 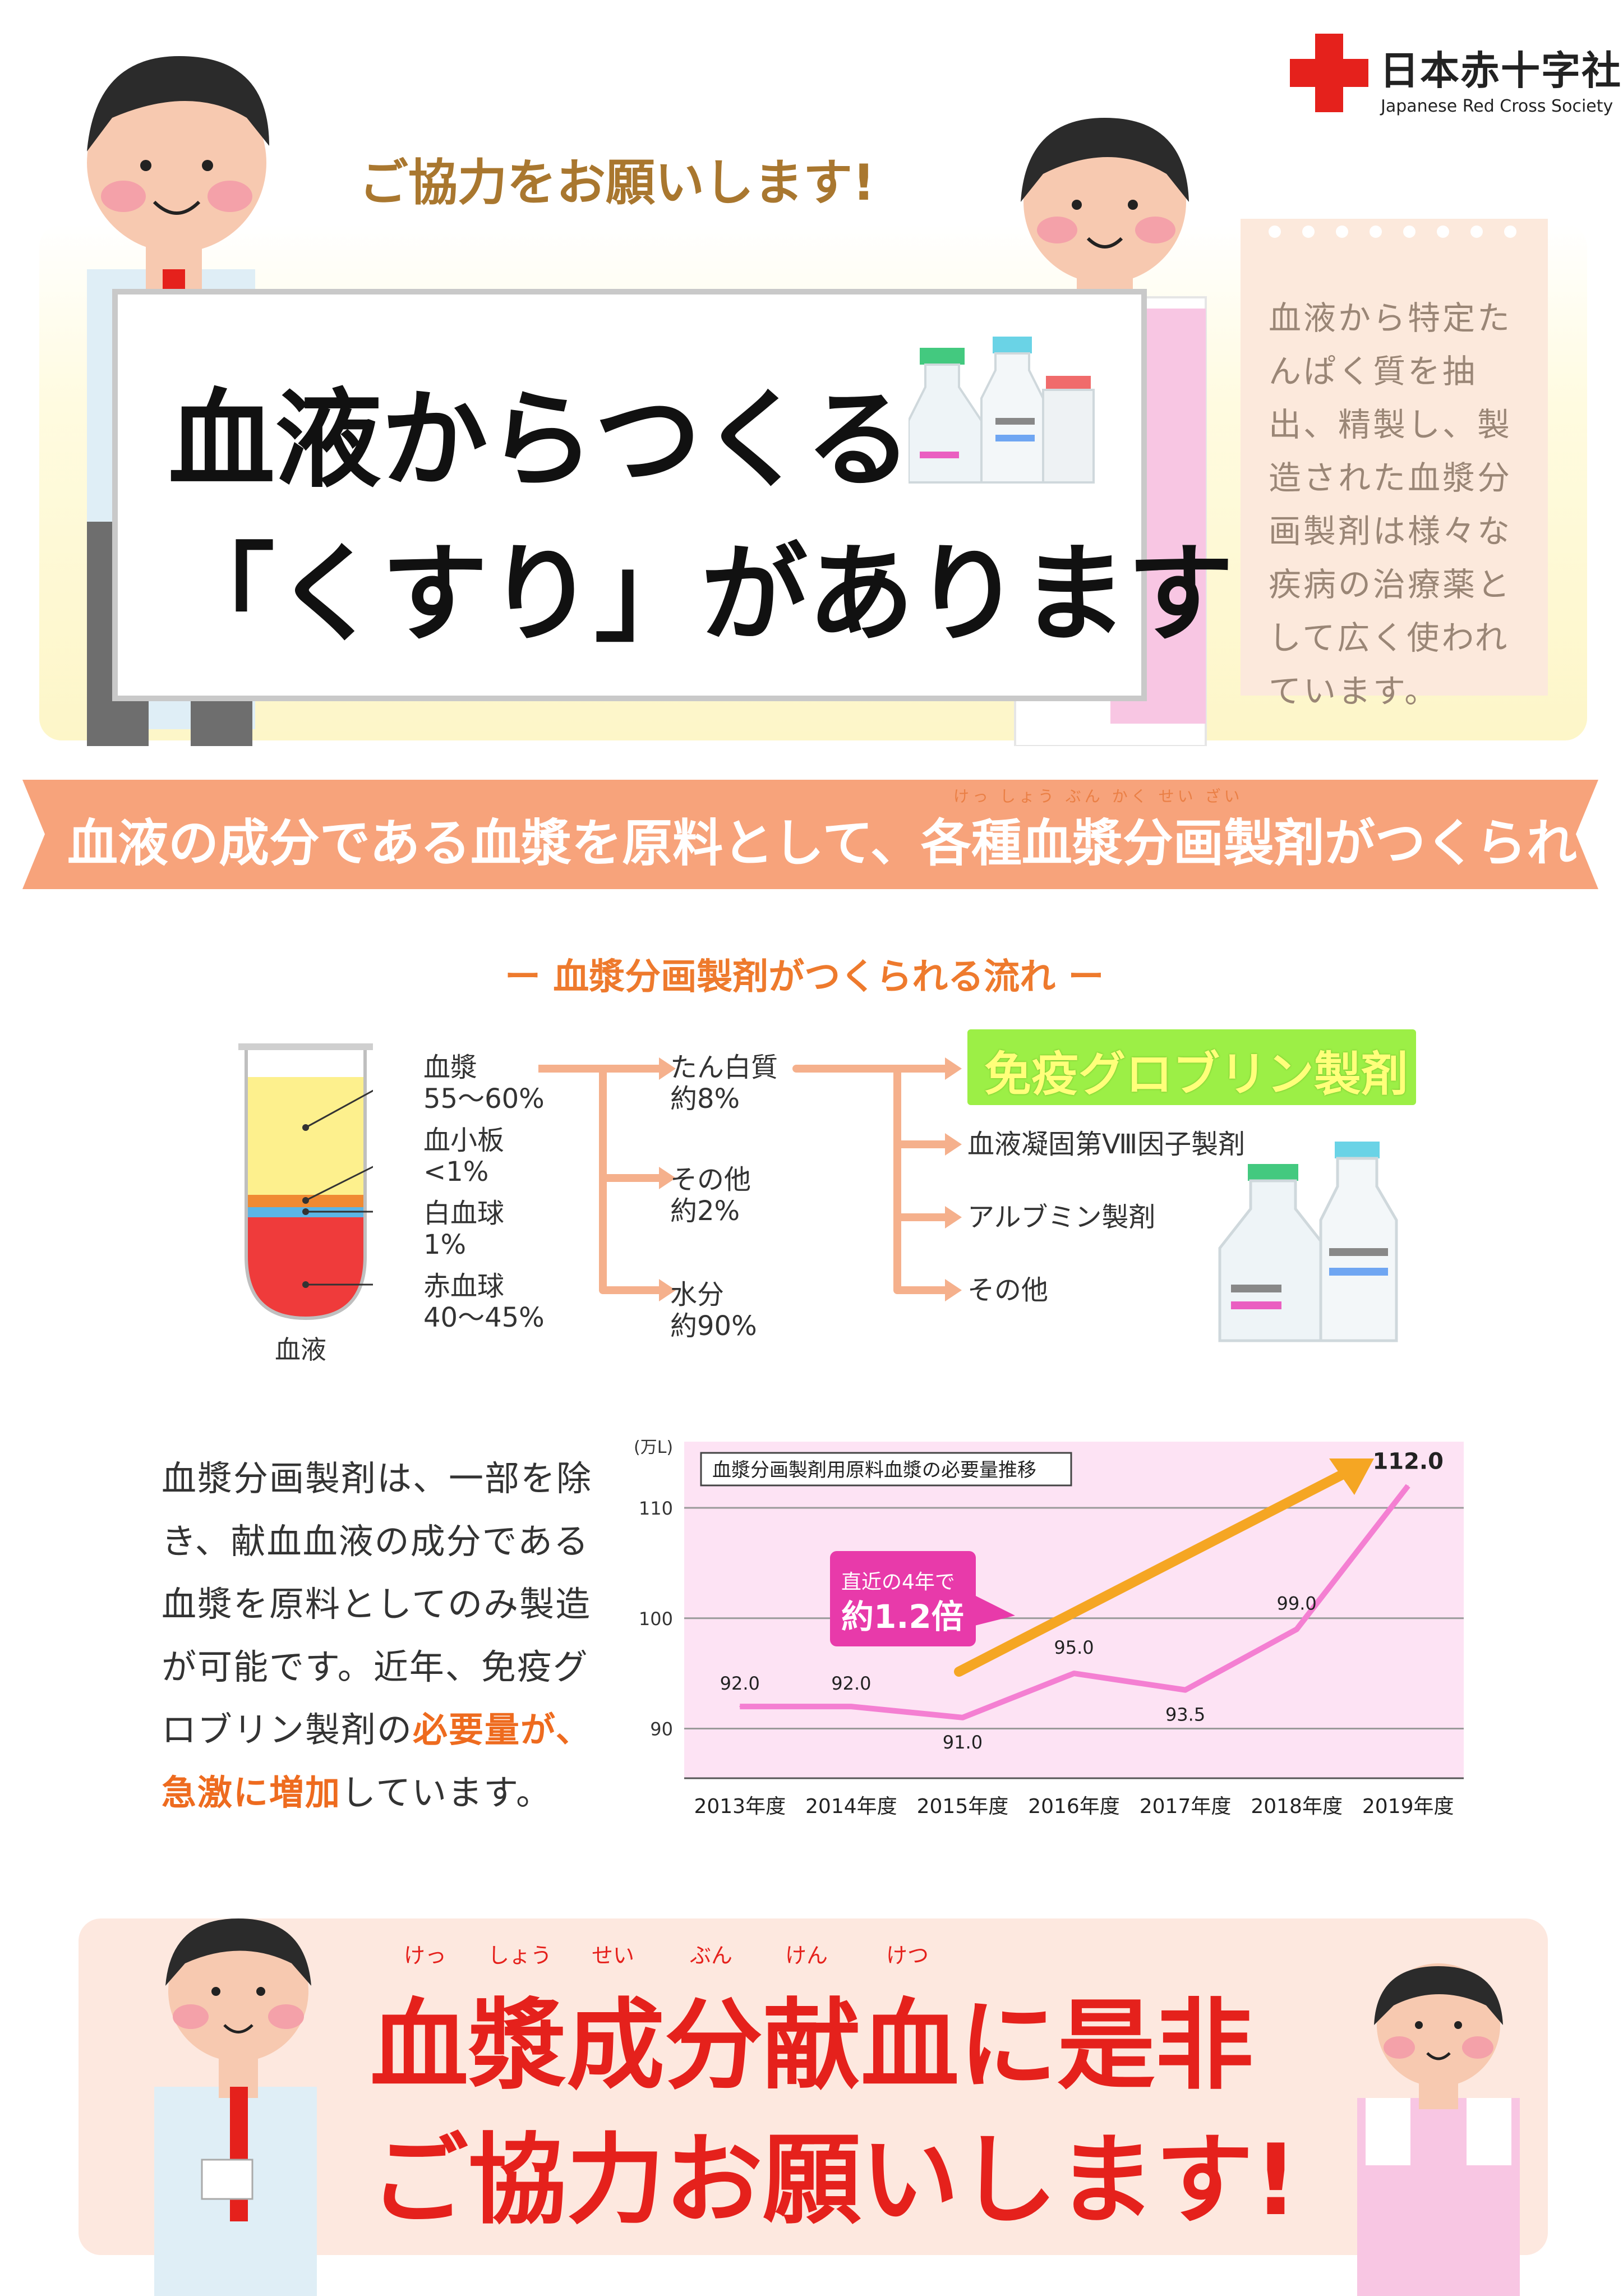 I want to click on chart-value-label: 93.5, so click(x=1185, y=1715).